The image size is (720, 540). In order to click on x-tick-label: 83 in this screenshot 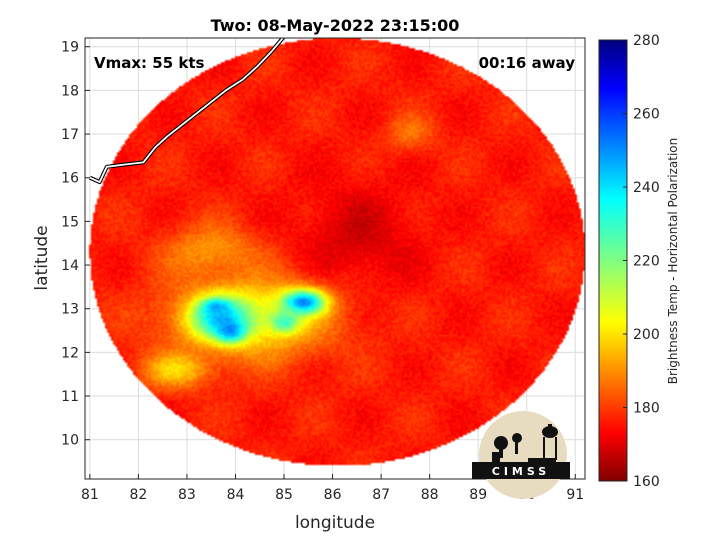, I will do `click(187, 495)`.